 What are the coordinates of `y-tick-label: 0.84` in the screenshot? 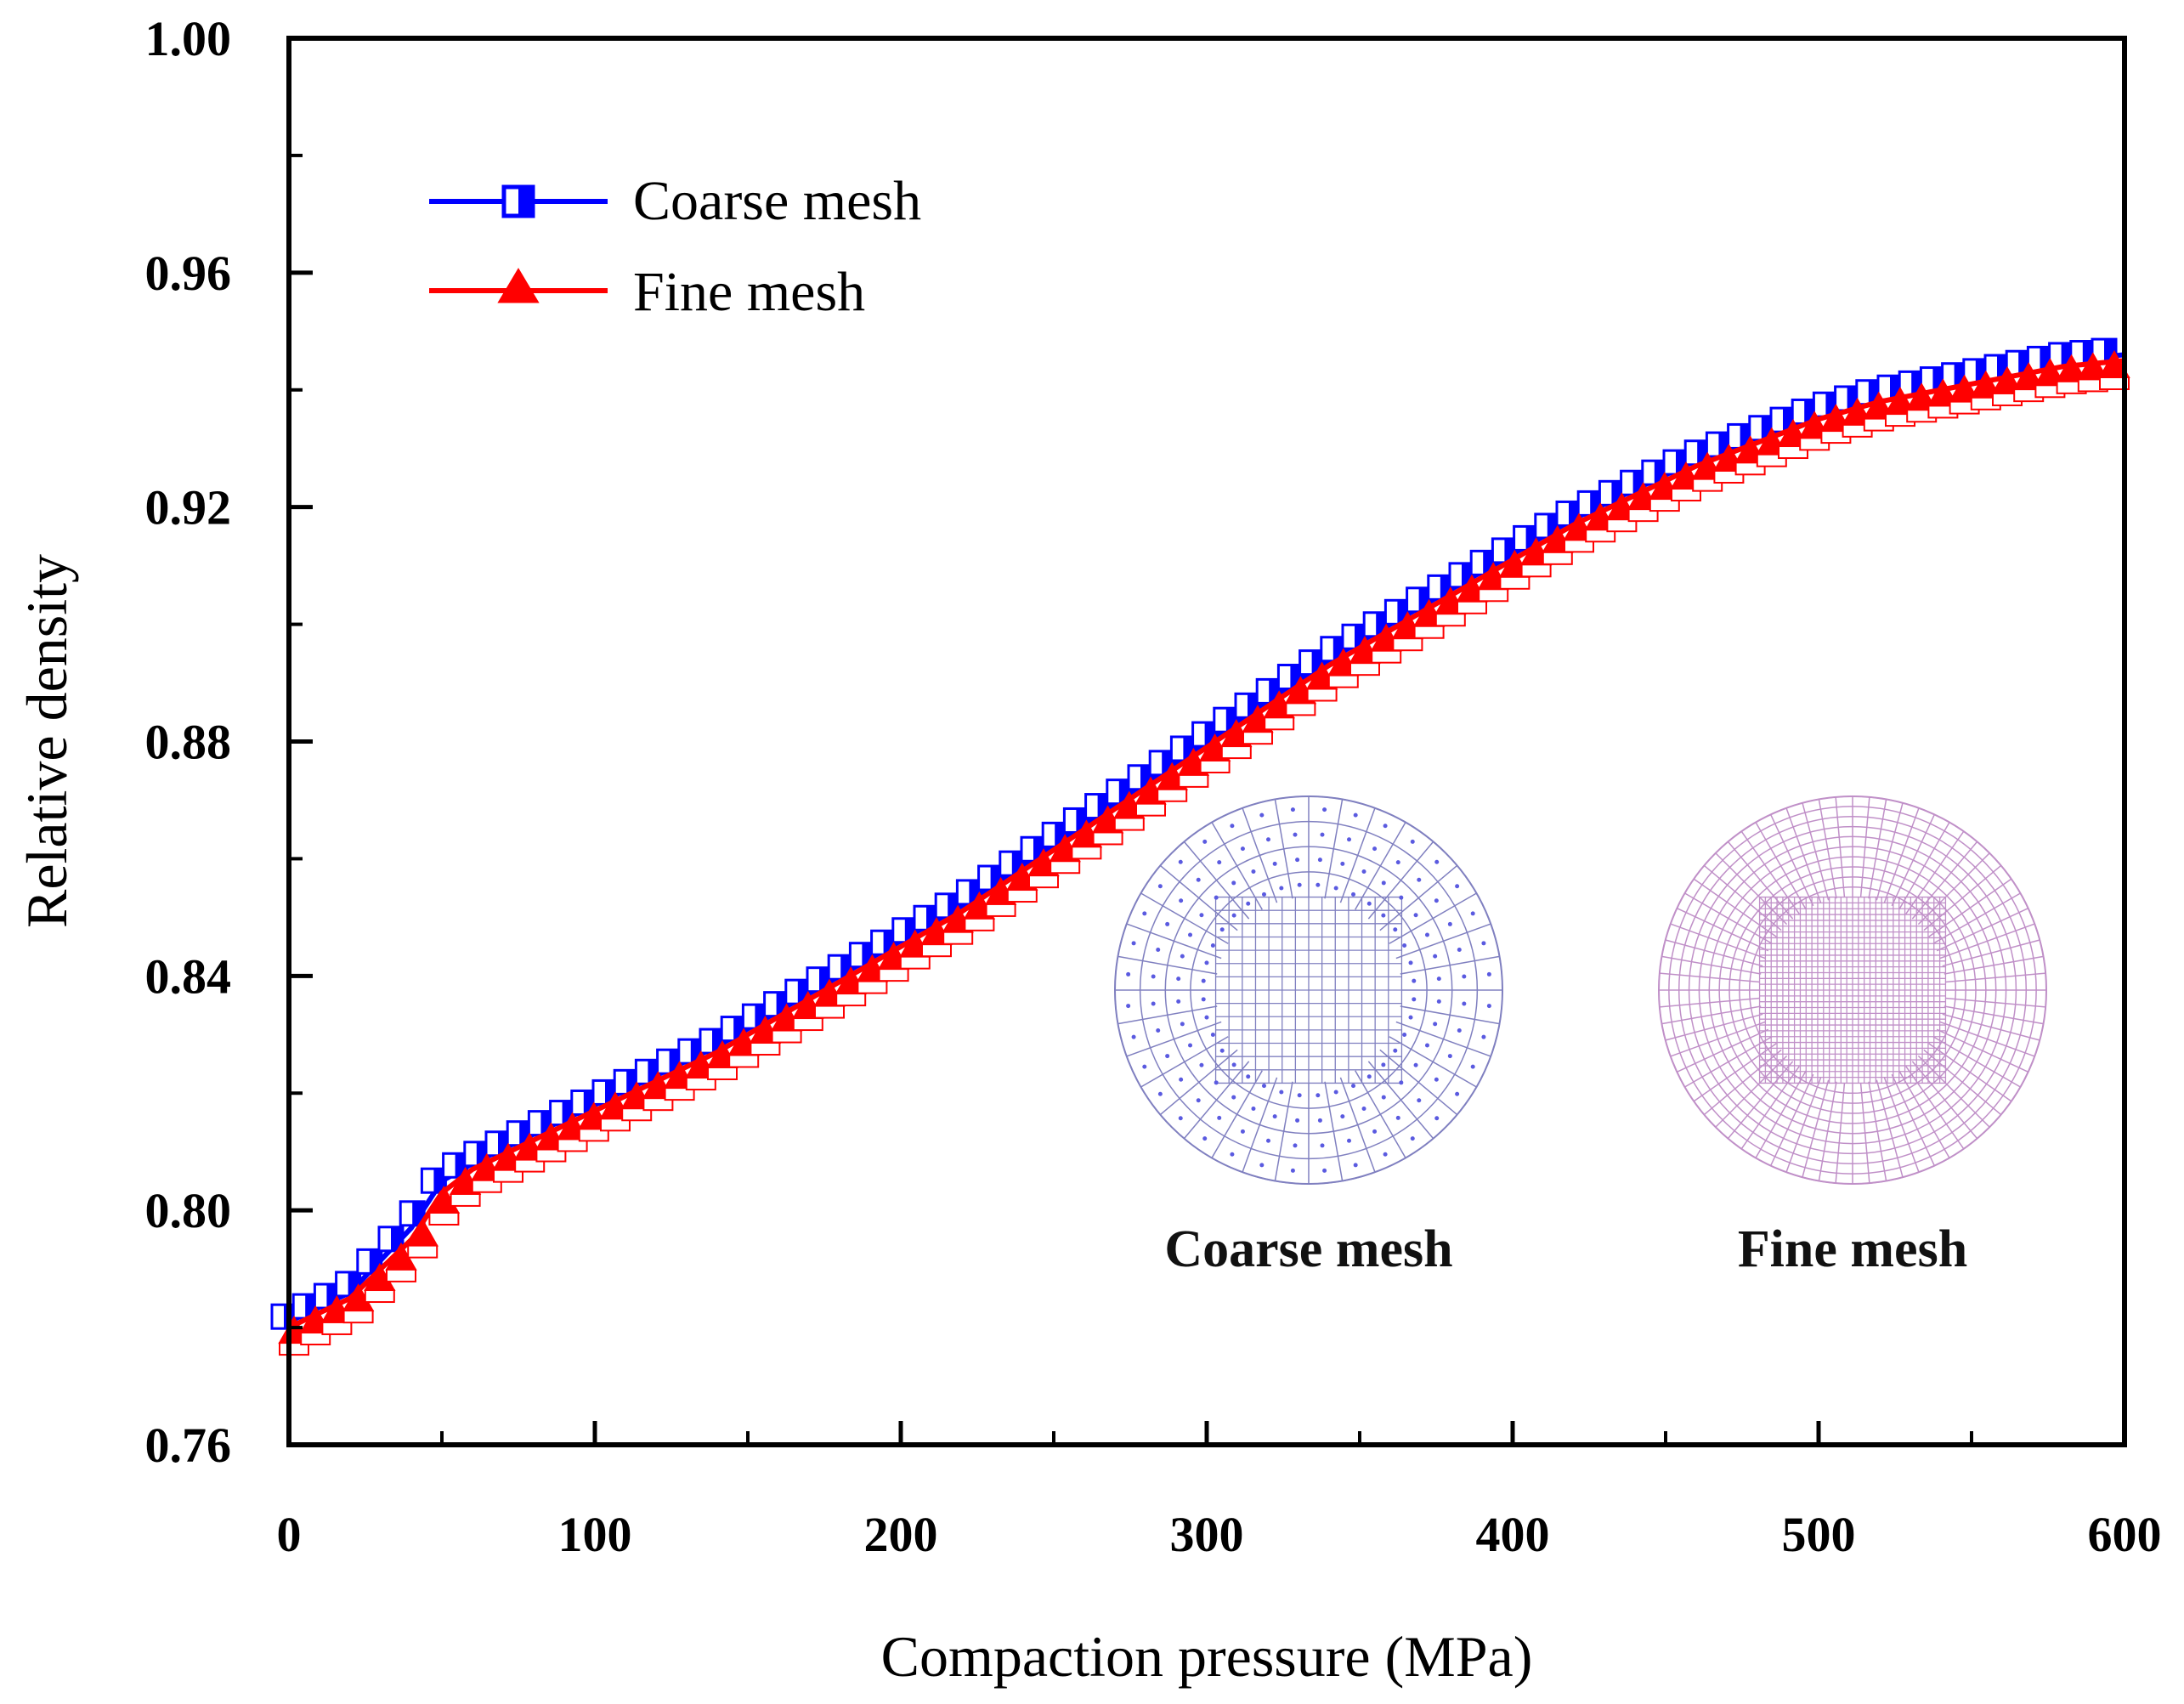 It's located at (188, 976).